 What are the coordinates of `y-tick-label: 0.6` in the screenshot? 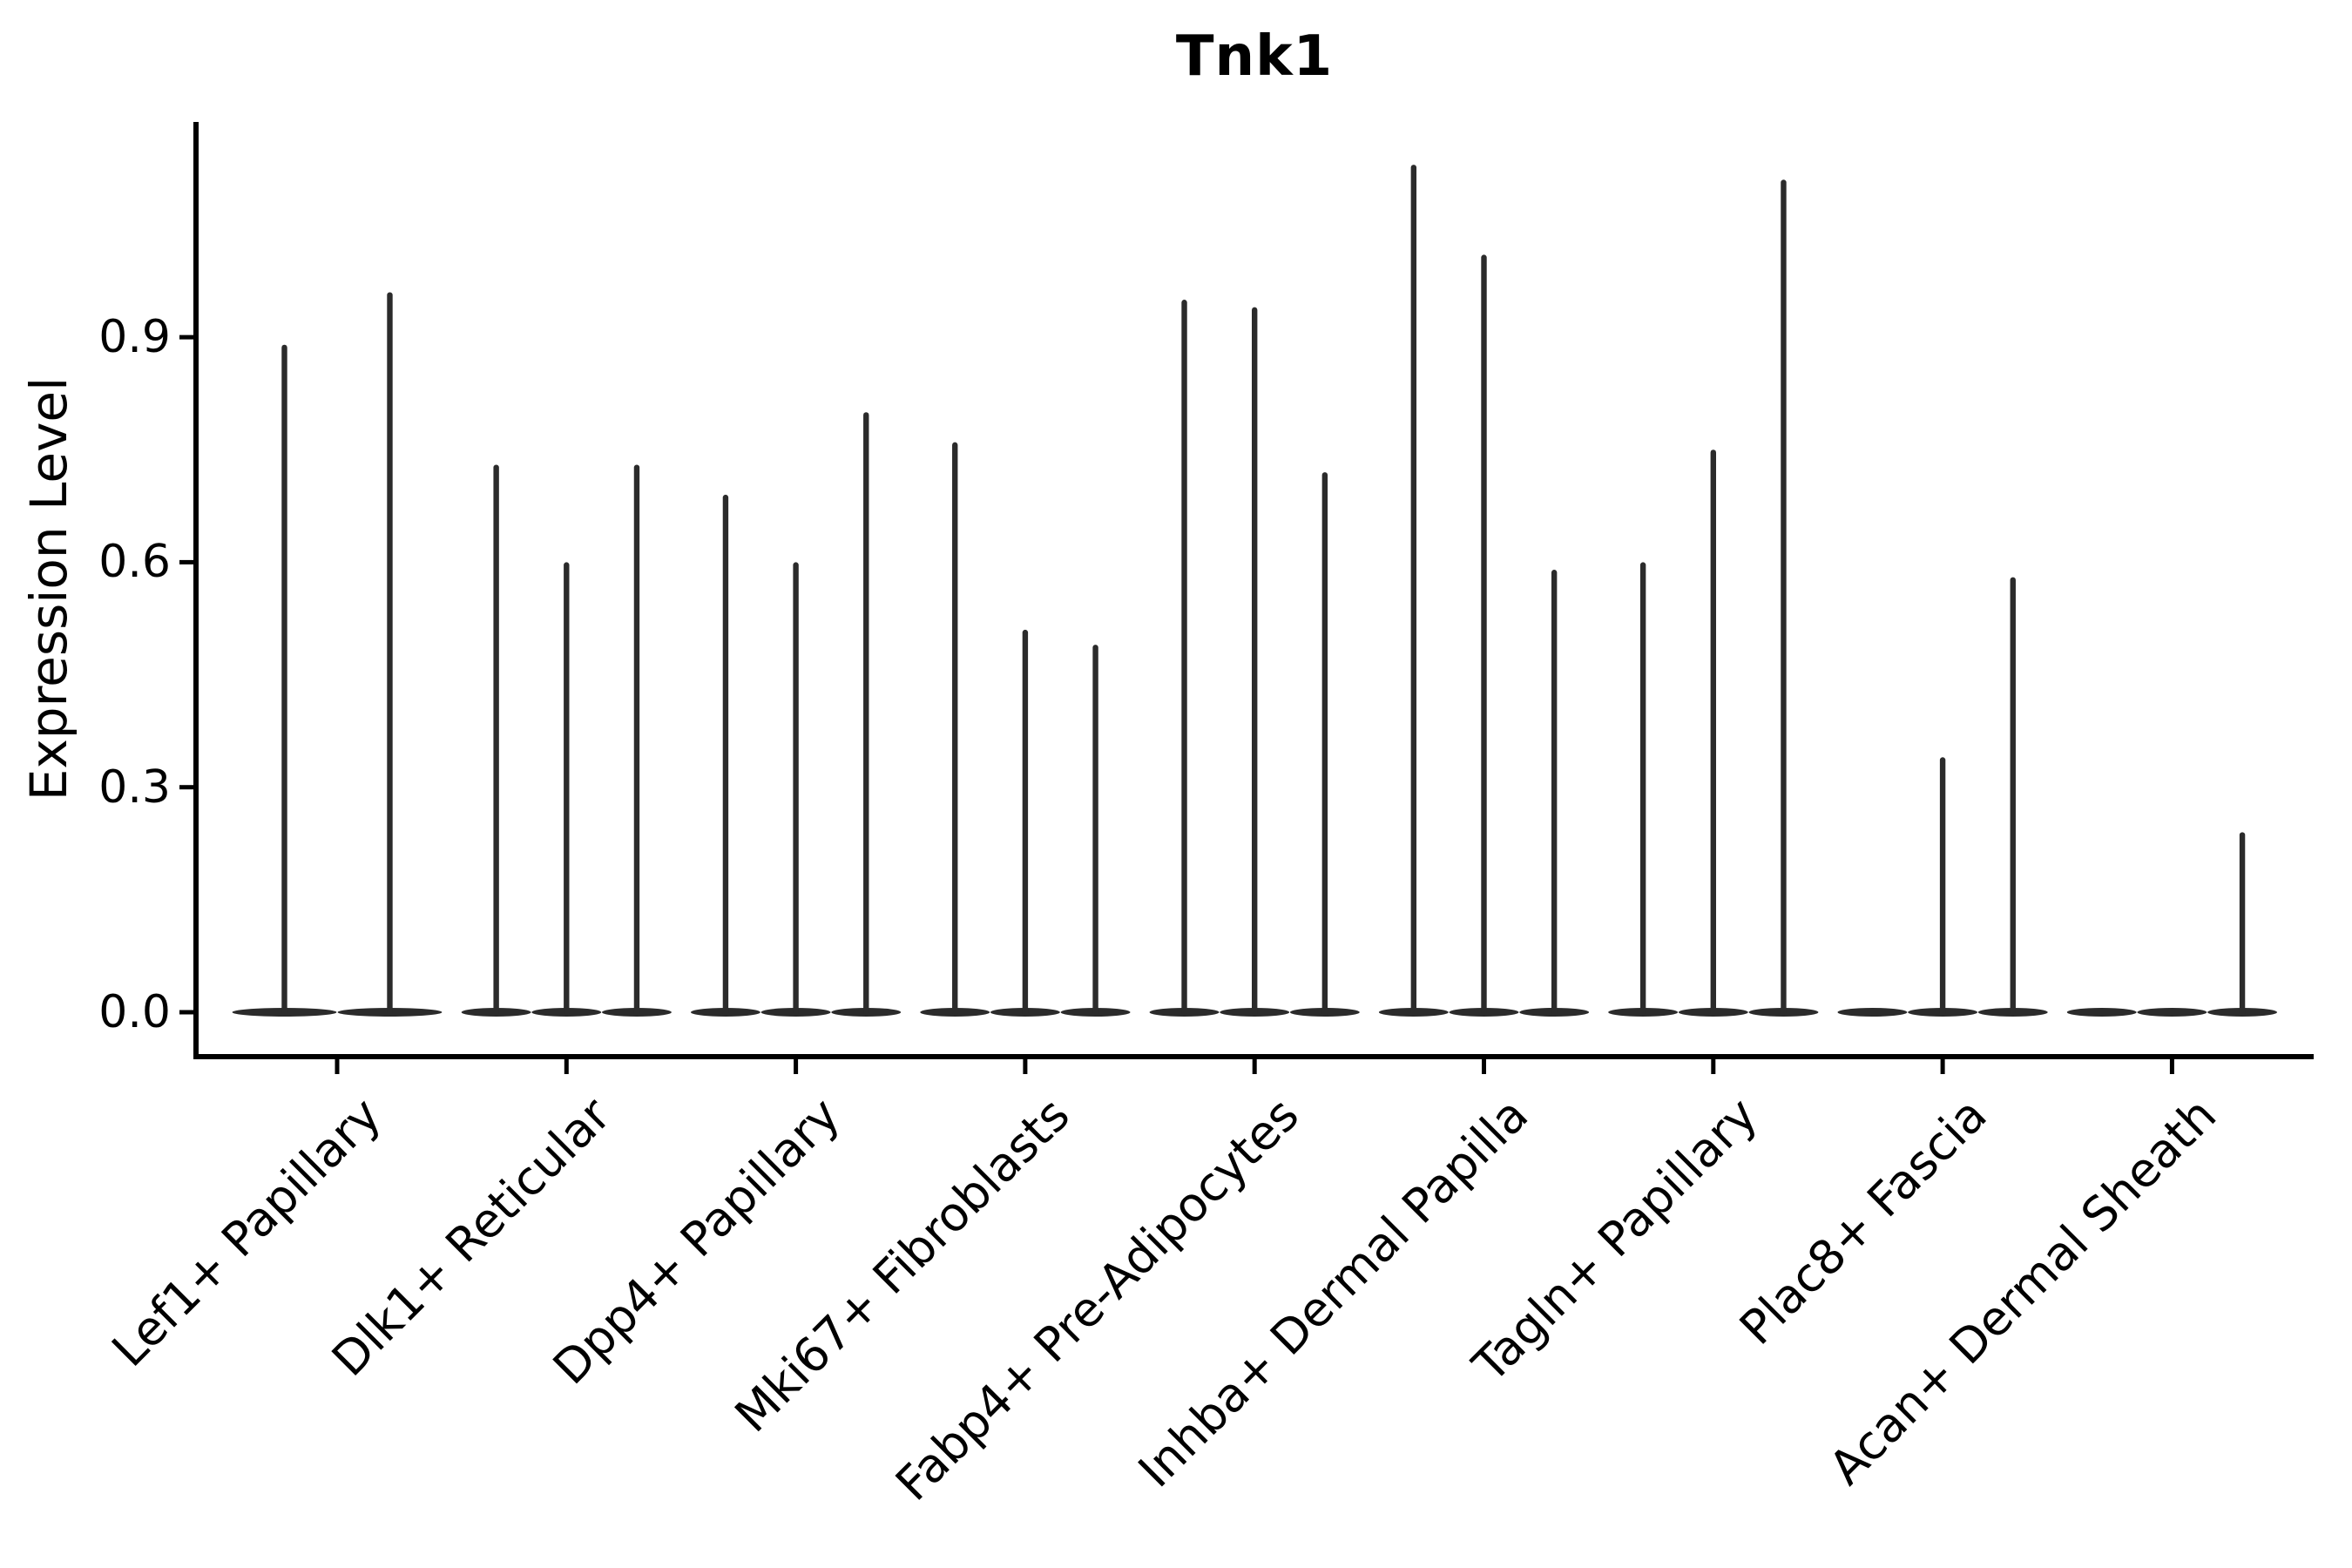 It's located at (134, 562).